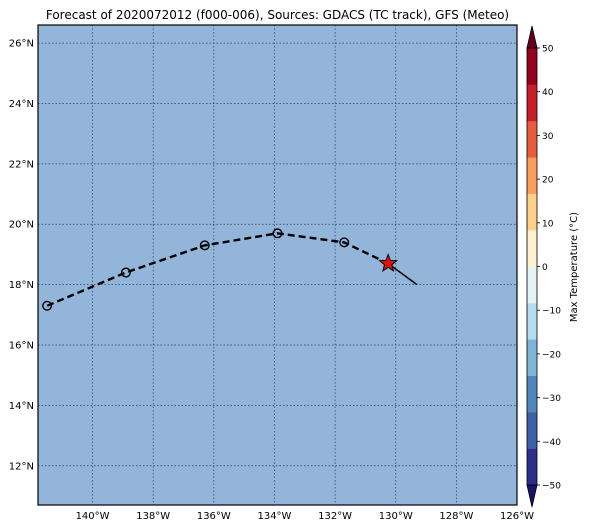 The height and width of the screenshot is (529, 592). I want to click on lat-tick-label: 16°N, so click(21, 346).